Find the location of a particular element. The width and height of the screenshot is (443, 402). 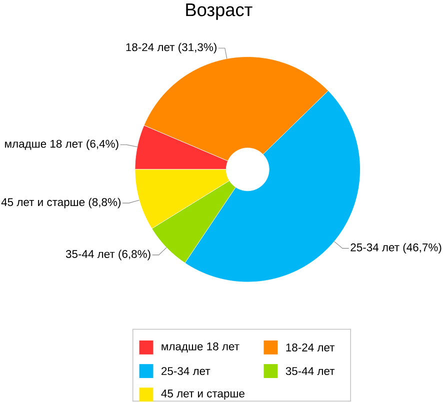

legend-label: 35-44 лет is located at coordinates (310, 371).